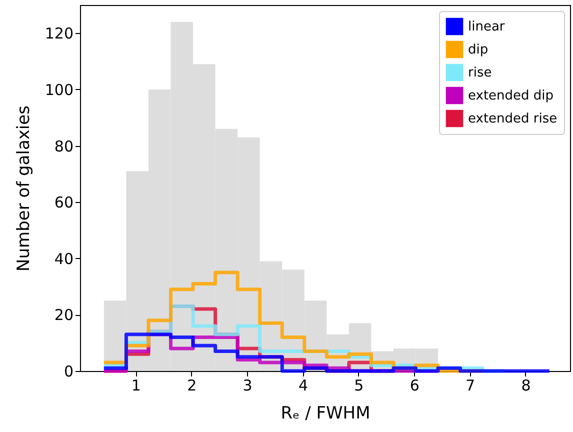 The width and height of the screenshot is (573, 432). What do you see at coordinates (526, 385) in the screenshot?
I see `x-tick-label: 8` at bounding box center [526, 385].